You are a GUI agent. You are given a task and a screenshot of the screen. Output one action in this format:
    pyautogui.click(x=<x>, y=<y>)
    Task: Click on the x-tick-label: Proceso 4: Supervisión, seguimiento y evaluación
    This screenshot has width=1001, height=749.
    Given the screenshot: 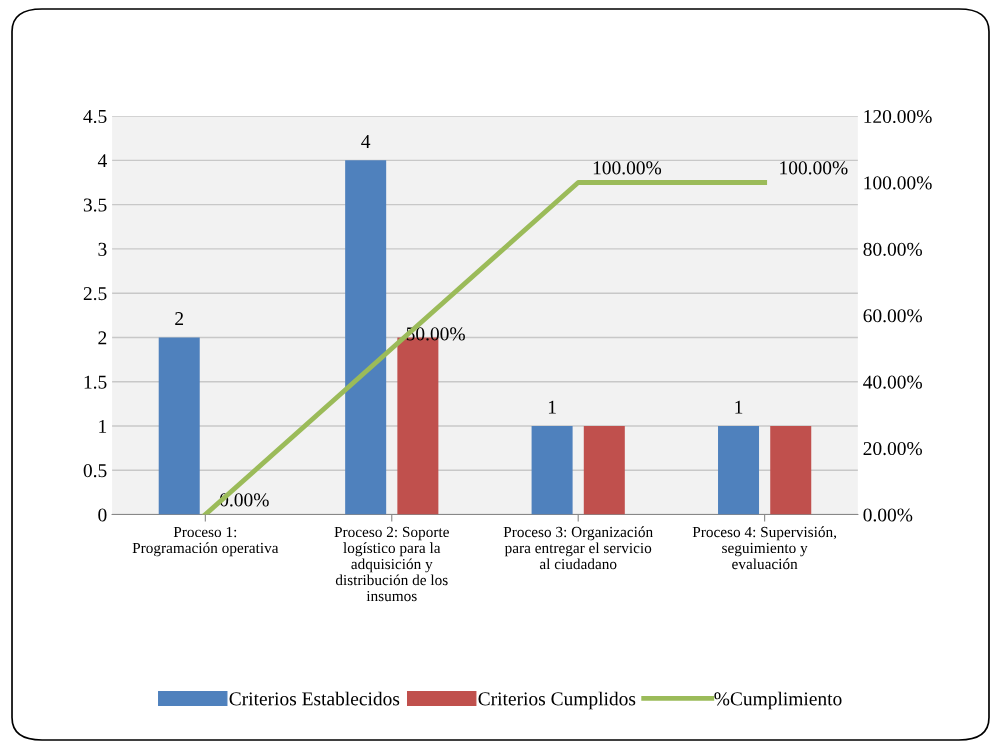 What is the action you would take?
    pyautogui.click(x=764, y=548)
    